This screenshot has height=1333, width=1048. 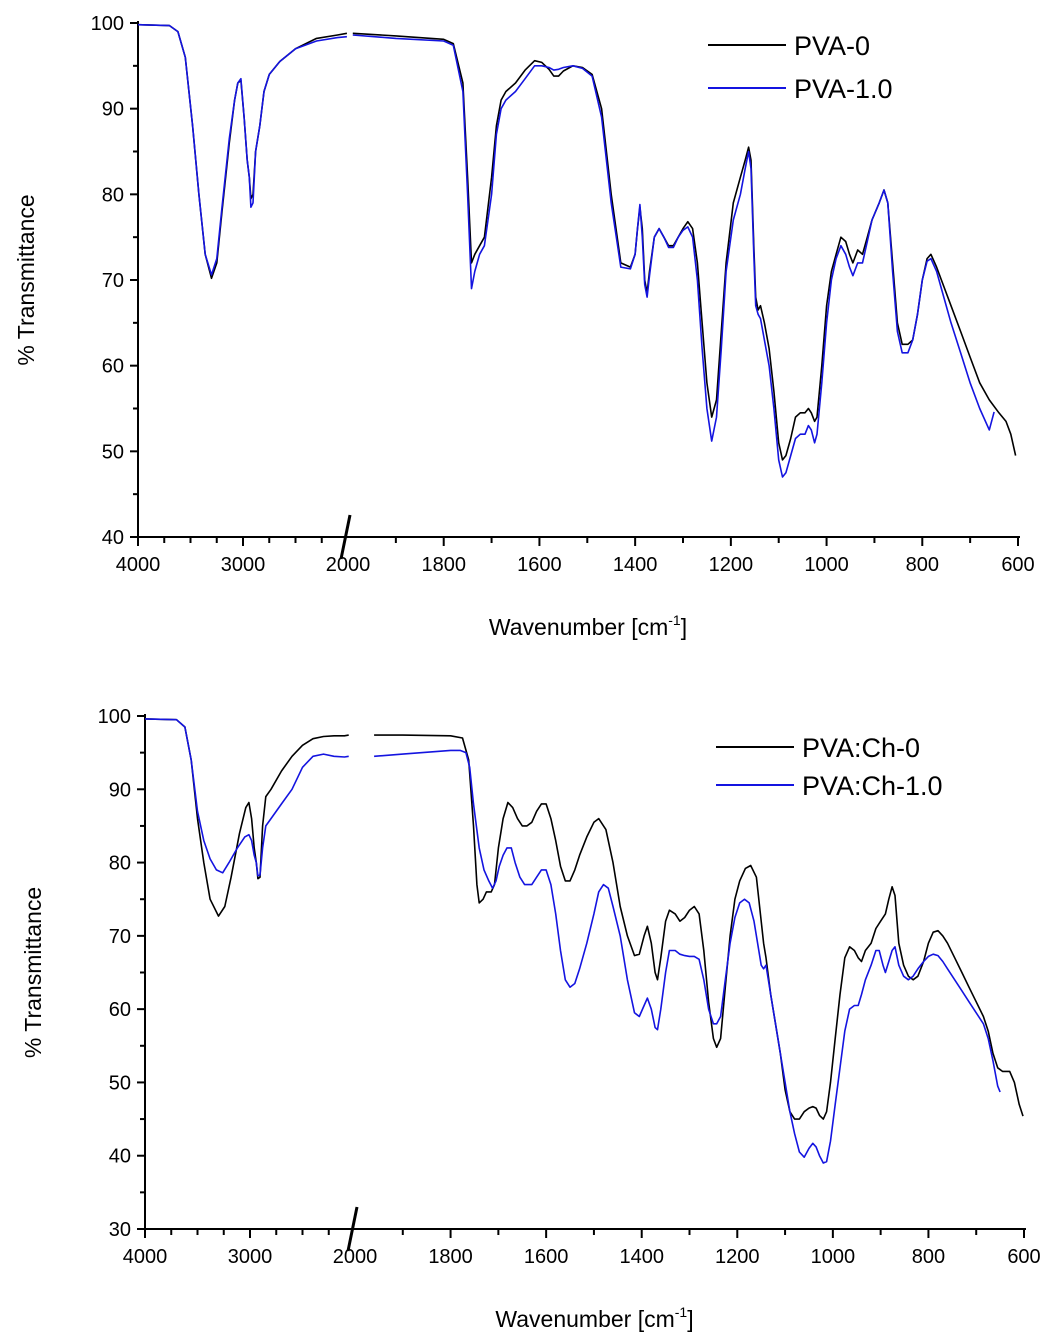 What do you see at coordinates (832, 46) in the screenshot?
I see `legend-label: PVA-0` at bounding box center [832, 46].